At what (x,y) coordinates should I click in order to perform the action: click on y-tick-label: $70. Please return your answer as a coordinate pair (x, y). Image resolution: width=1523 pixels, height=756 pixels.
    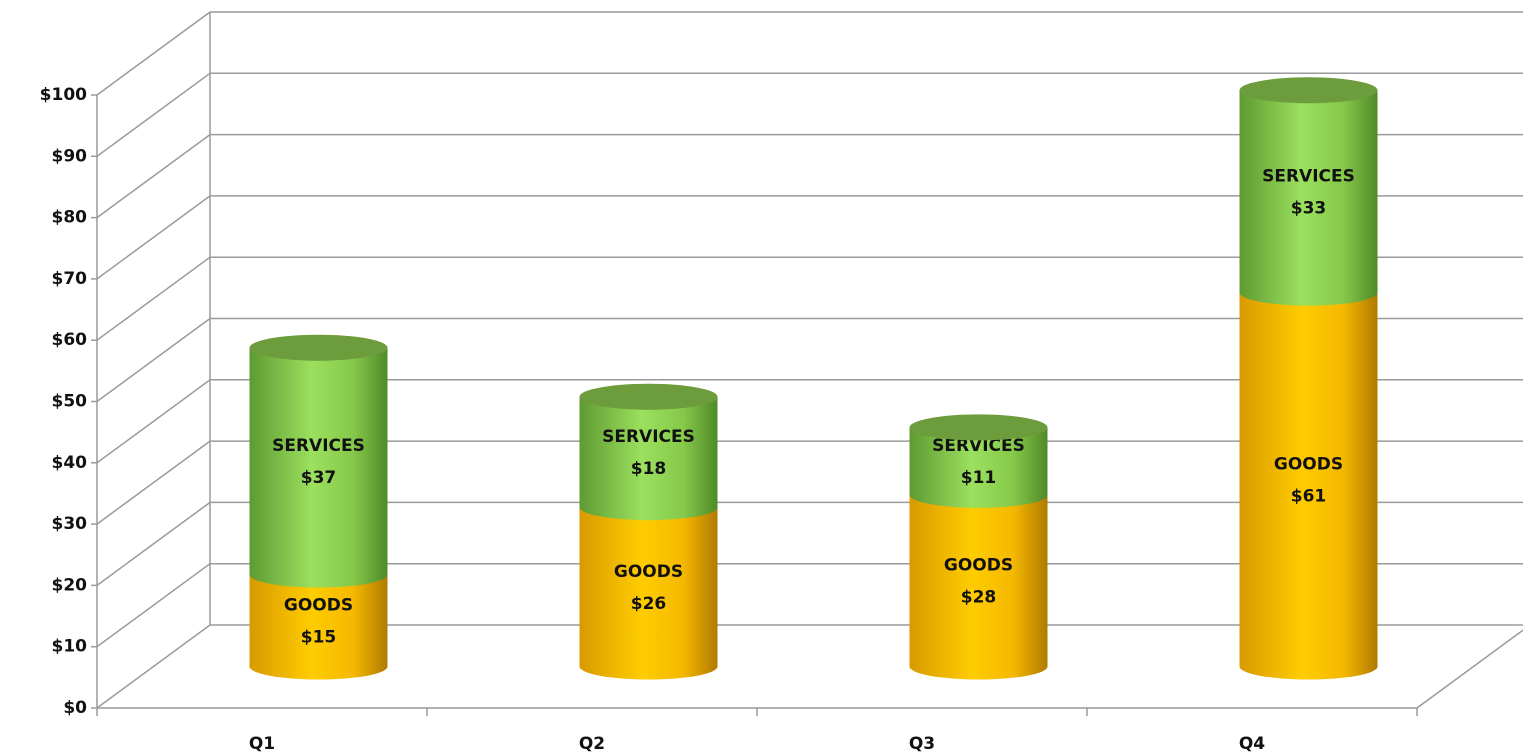
    Looking at the image, I should click on (70, 279).